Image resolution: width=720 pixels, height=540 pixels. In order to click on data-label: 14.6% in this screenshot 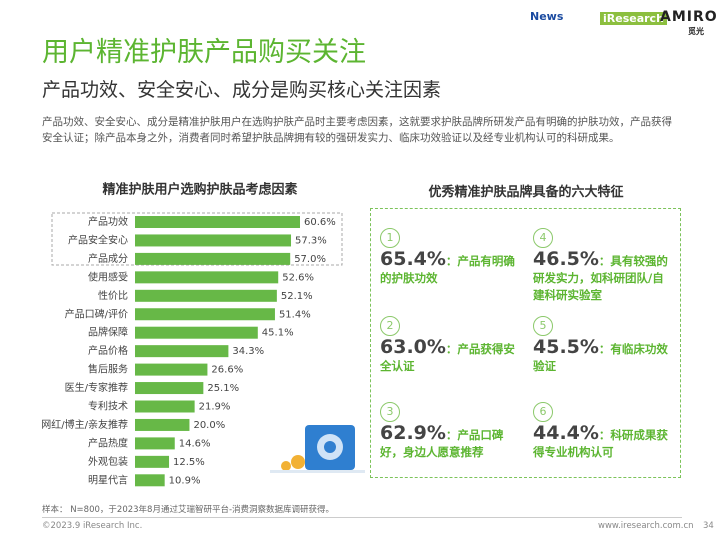, I will do `click(195, 443)`.